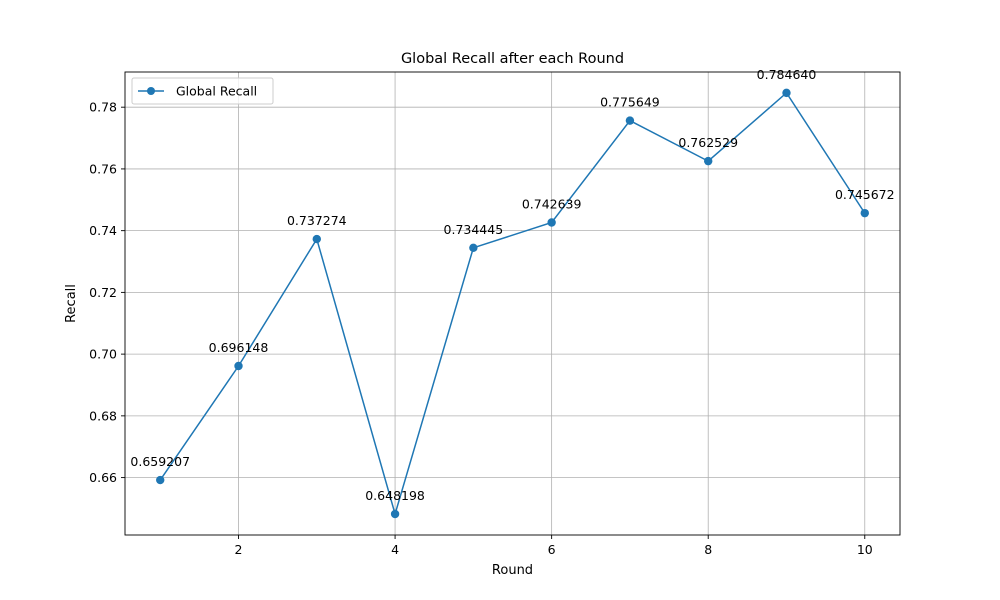 Image resolution: width=1000 pixels, height=600 pixels. Describe the element at coordinates (512, 59) in the screenshot. I see `chart-title: Global Recall after each Round` at that location.